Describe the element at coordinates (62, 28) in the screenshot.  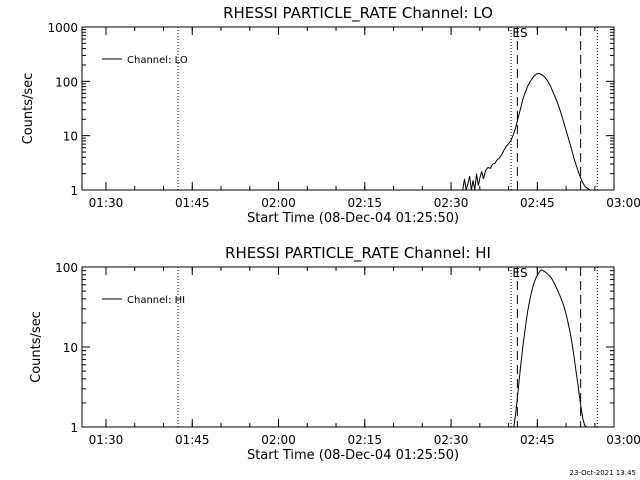
I see `y-tick-label: 1000` at that location.